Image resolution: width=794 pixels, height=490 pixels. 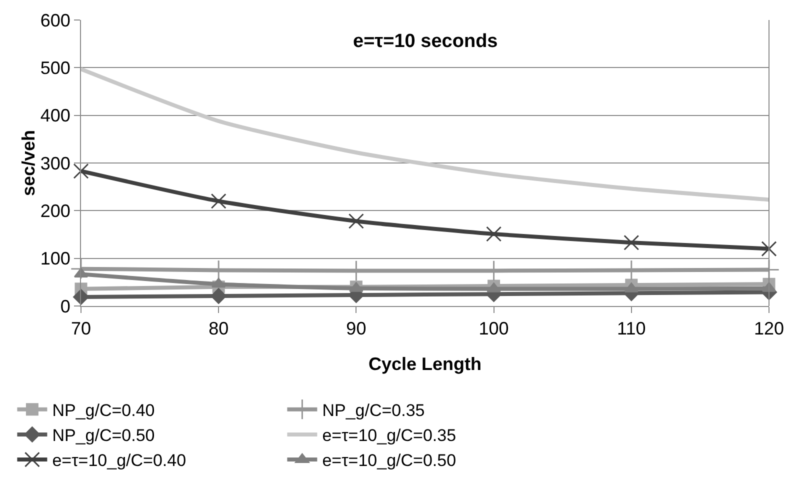 What do you see at coordinates (389, 436) in the screenshot?
I see `legend-label: e=τ=10_g/C=0.35` at bounding box center [389, 436].